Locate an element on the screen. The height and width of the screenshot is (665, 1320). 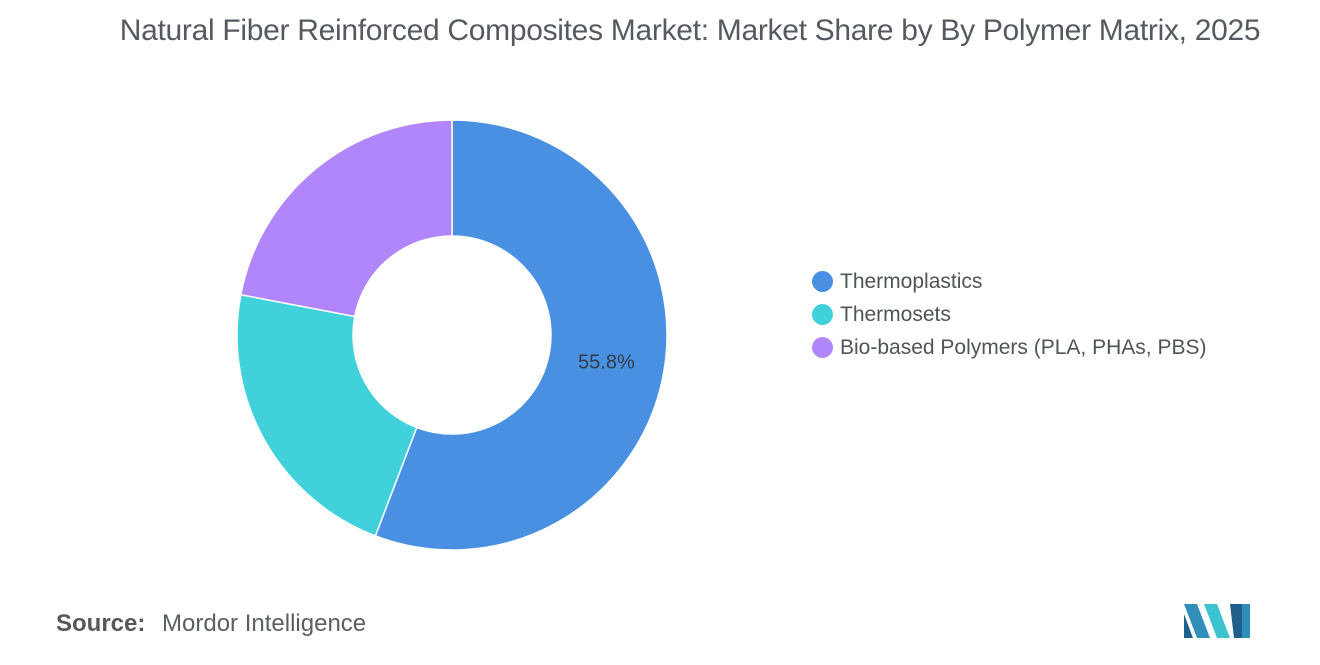
legend-label: Thermosets is located at coordinates (895, 314).